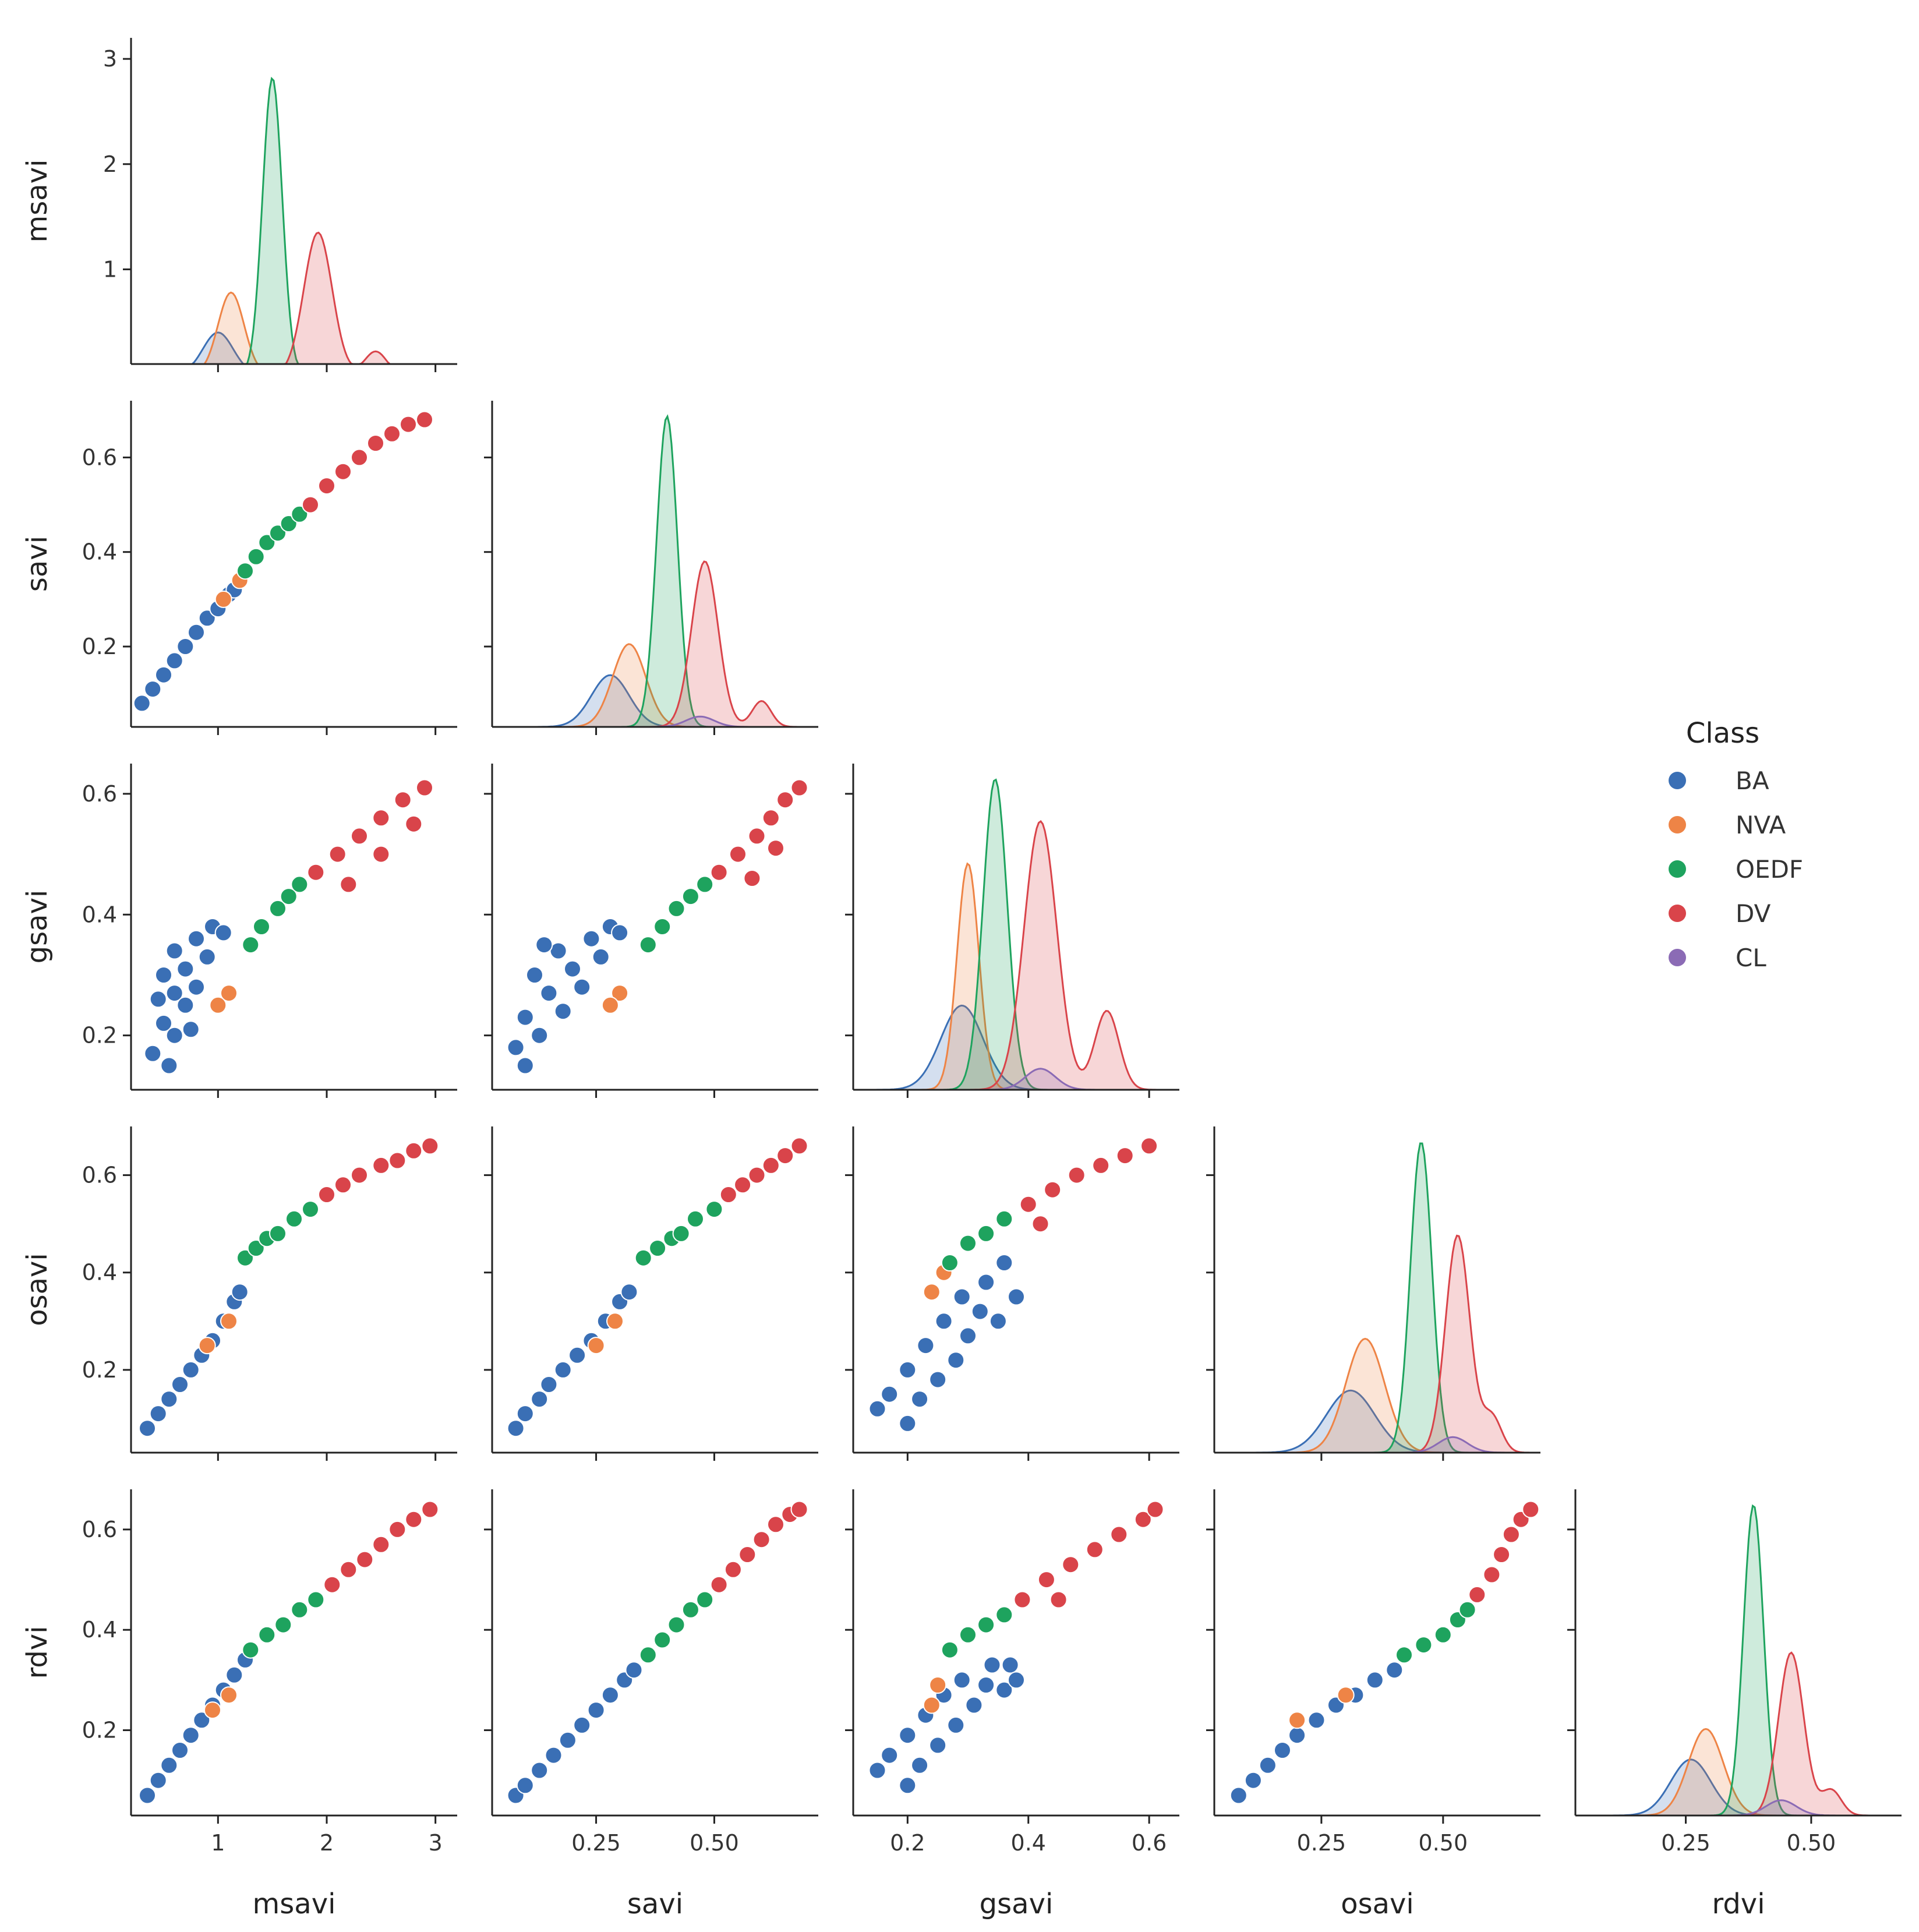 This screenshot has height=1932, width=1919. What do you see at coordinates (294, 220) in the screenshot?
I see `kde-msavi-OEDF` at bounding box center [294, 220].